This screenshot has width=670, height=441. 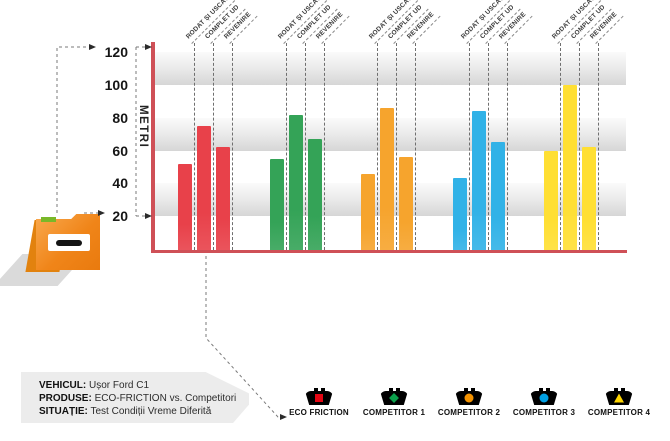 What do you see at coordinates (116, 52) in the screenshot?
I see `y-tick-label: 120` at bounding box center [116, 52].